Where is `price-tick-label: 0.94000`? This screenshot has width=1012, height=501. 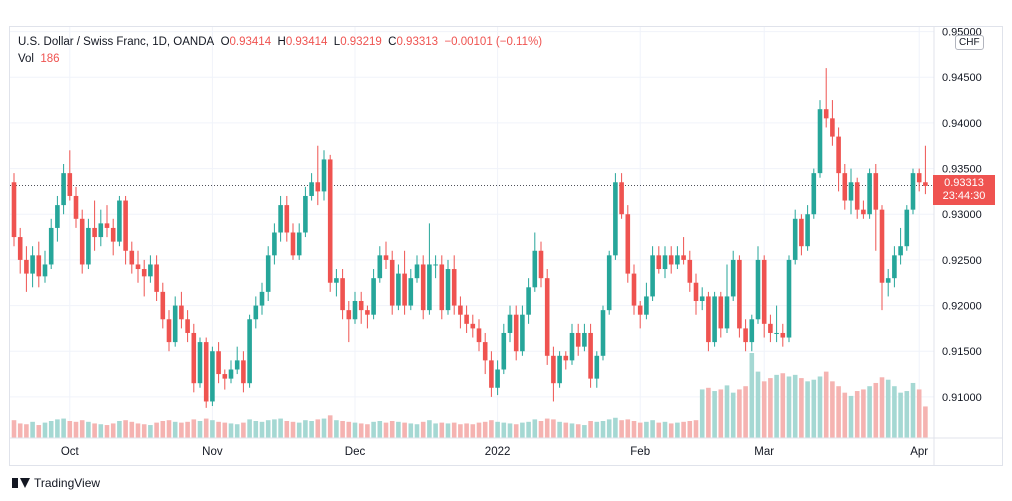 price-tick-label: 0.94000 is located at coordinates (962, 124).